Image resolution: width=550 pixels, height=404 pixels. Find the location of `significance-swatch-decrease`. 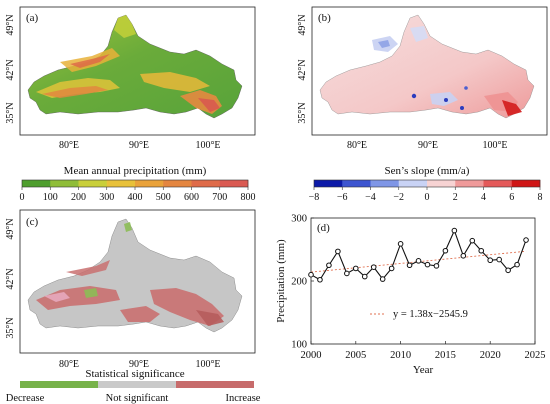

significance-swatch-decrease is located at coordinates (59, 384).